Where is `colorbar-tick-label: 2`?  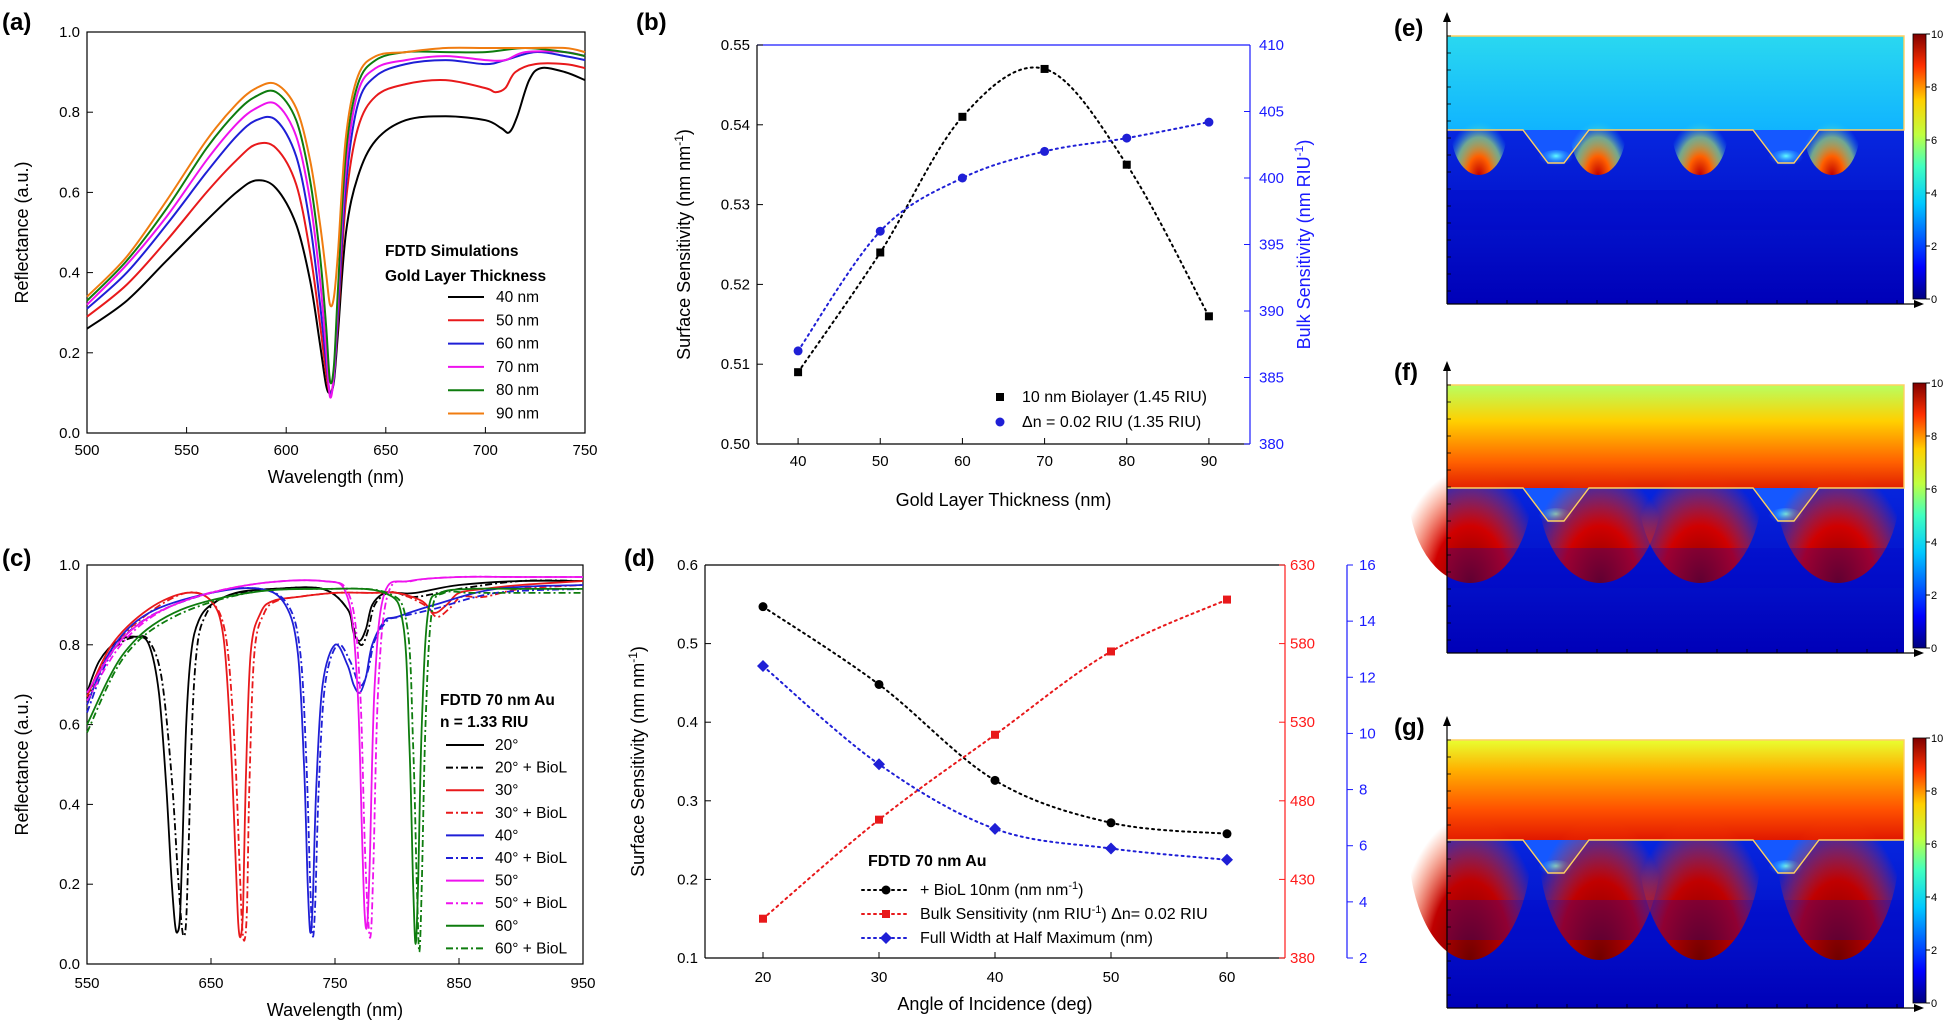 colorbar-tick-label: 2 is located at coordinates (1934, 951).